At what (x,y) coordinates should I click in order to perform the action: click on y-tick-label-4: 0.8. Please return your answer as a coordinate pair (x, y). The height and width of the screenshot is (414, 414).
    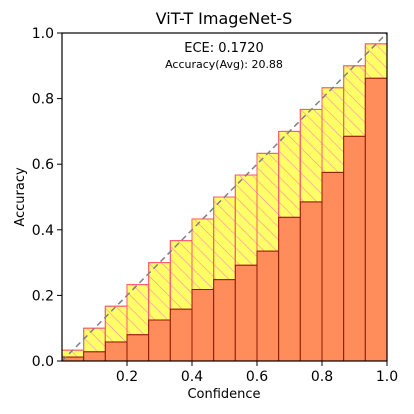
    Looking at the image, I should click on (43, 100).